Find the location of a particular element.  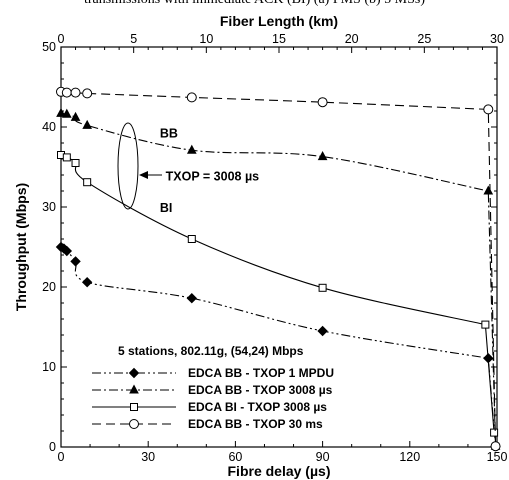

legend-entry: EDCA BI - TXOP 3008 µs is located at coordinates (209, 407).